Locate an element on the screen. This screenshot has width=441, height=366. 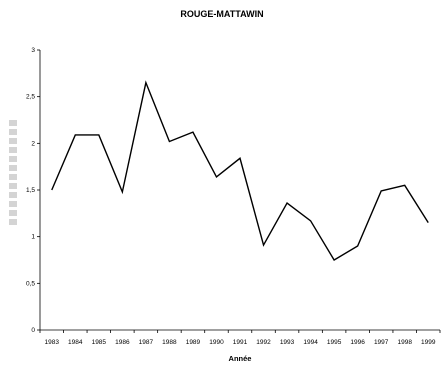
x-axis-label: Année is located at coordinates (240, 358).